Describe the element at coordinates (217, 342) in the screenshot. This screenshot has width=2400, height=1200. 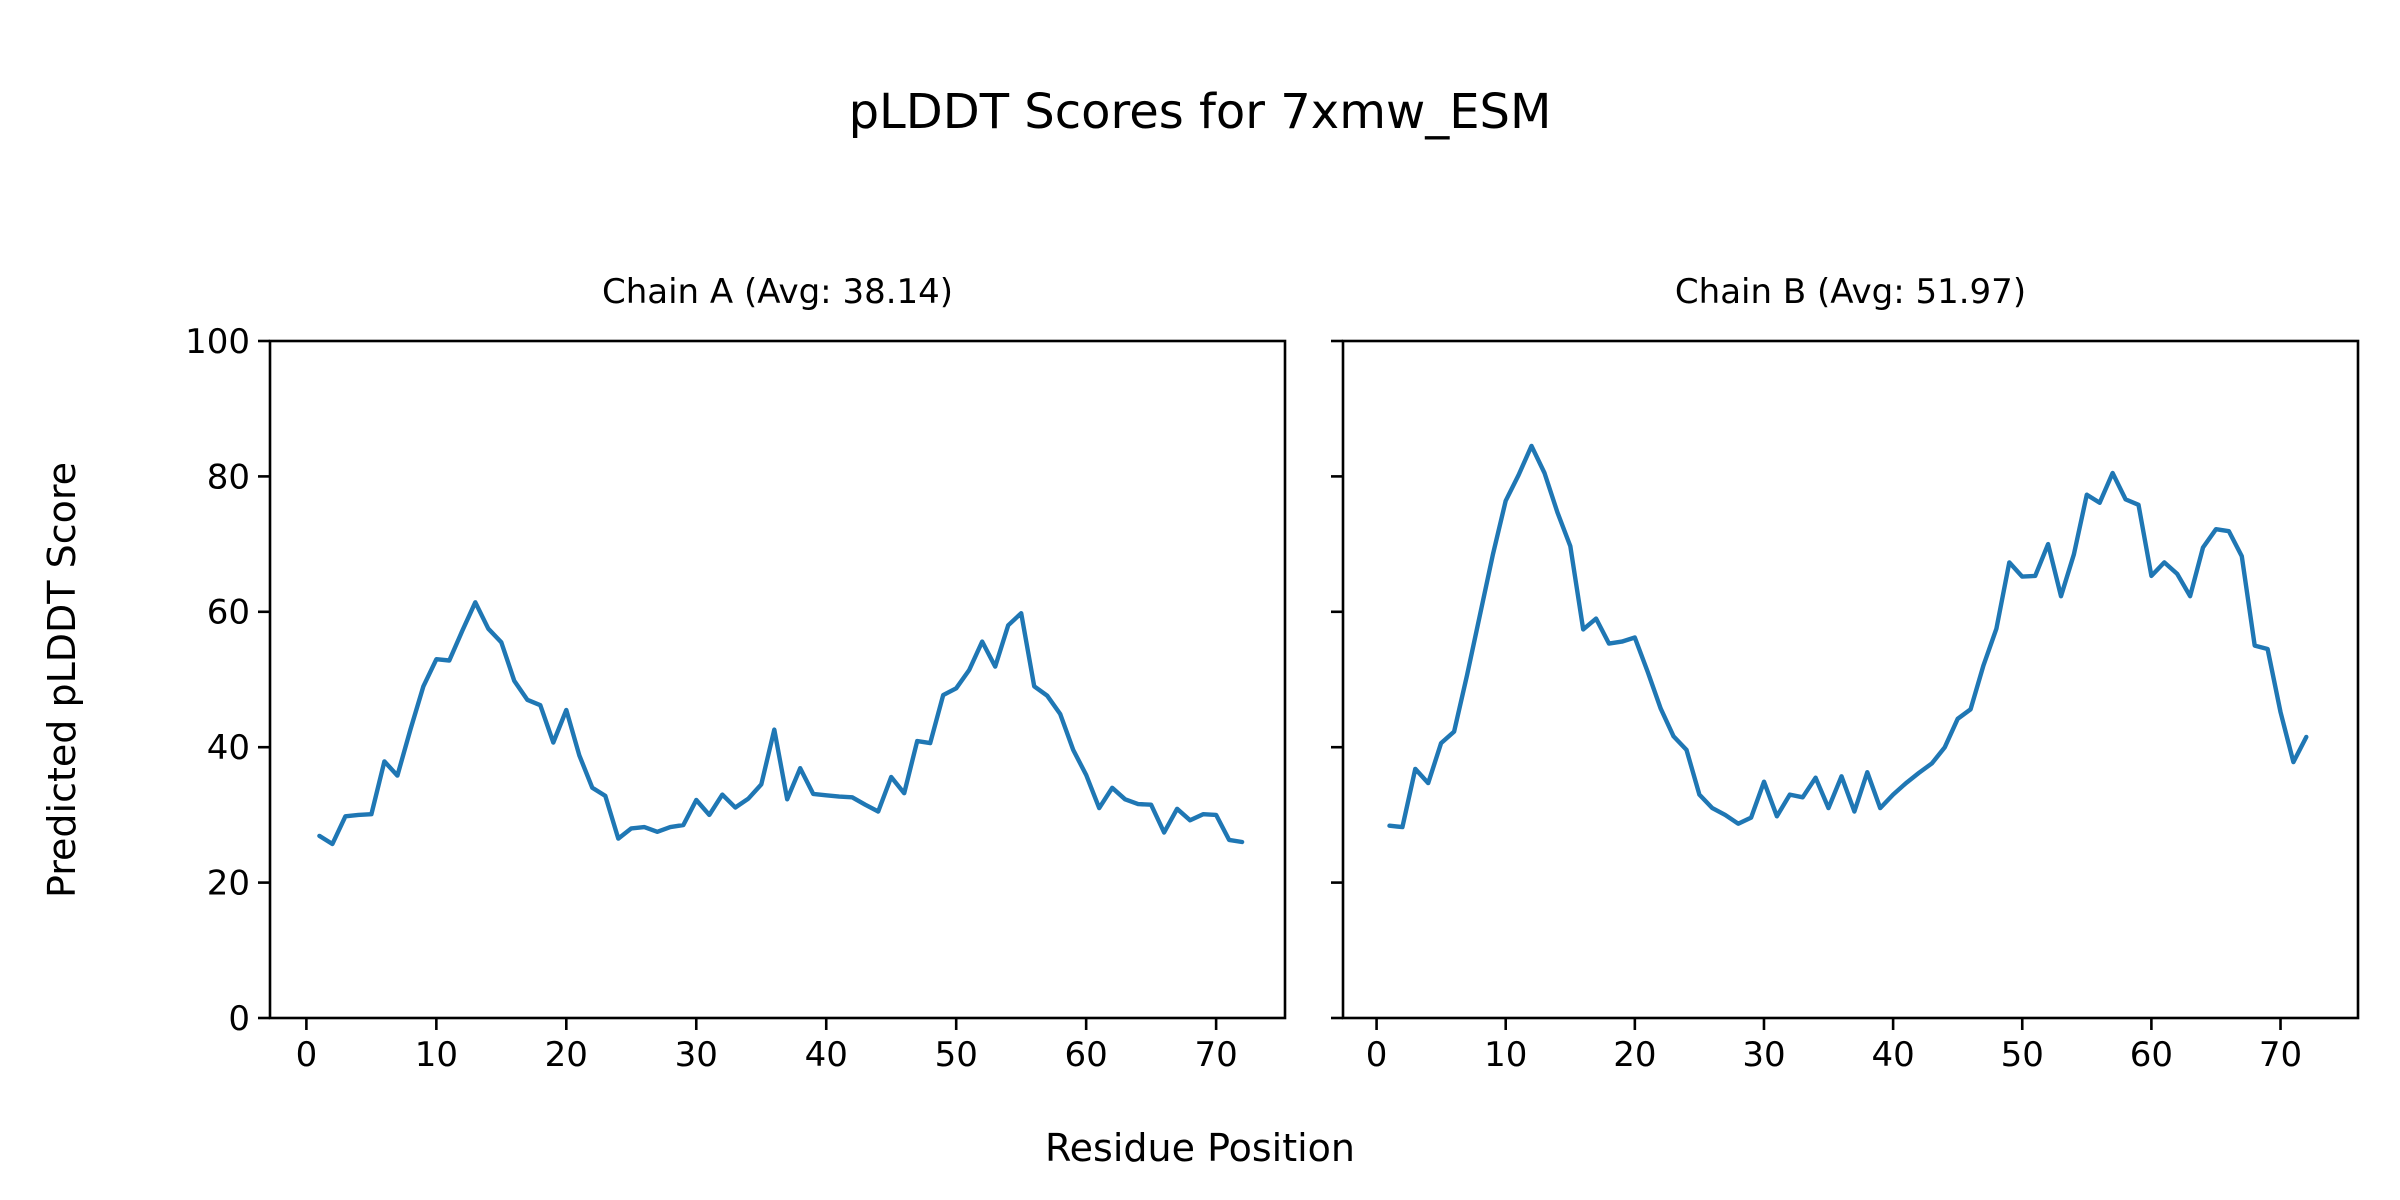
I see `y-tick-label: 100` at that location.